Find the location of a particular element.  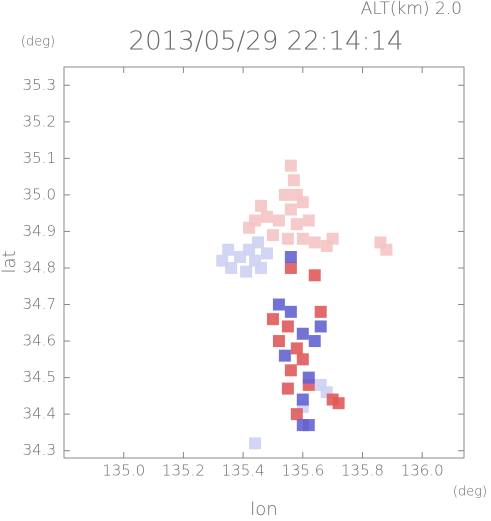

y-tick-label: 34.4 is located at coordinates (39, 414).